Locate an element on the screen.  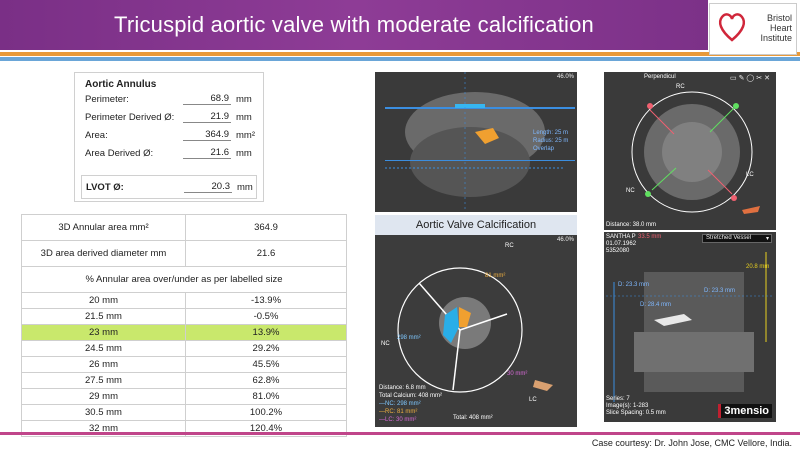
table-row: 24.5 mm 29.2% is located at coordinates (184, 348).